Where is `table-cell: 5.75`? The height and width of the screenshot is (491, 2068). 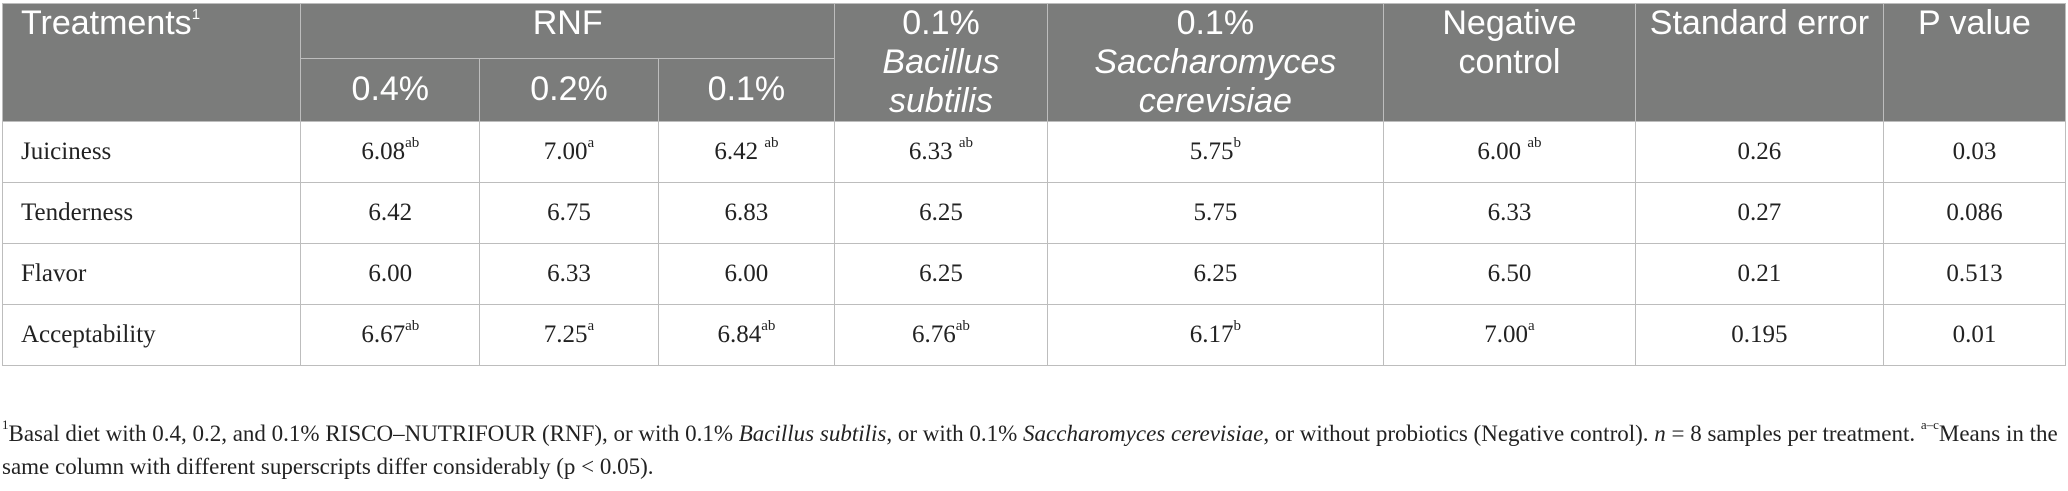 table-cell: 5.75 is located at coordinates (1215, 213).